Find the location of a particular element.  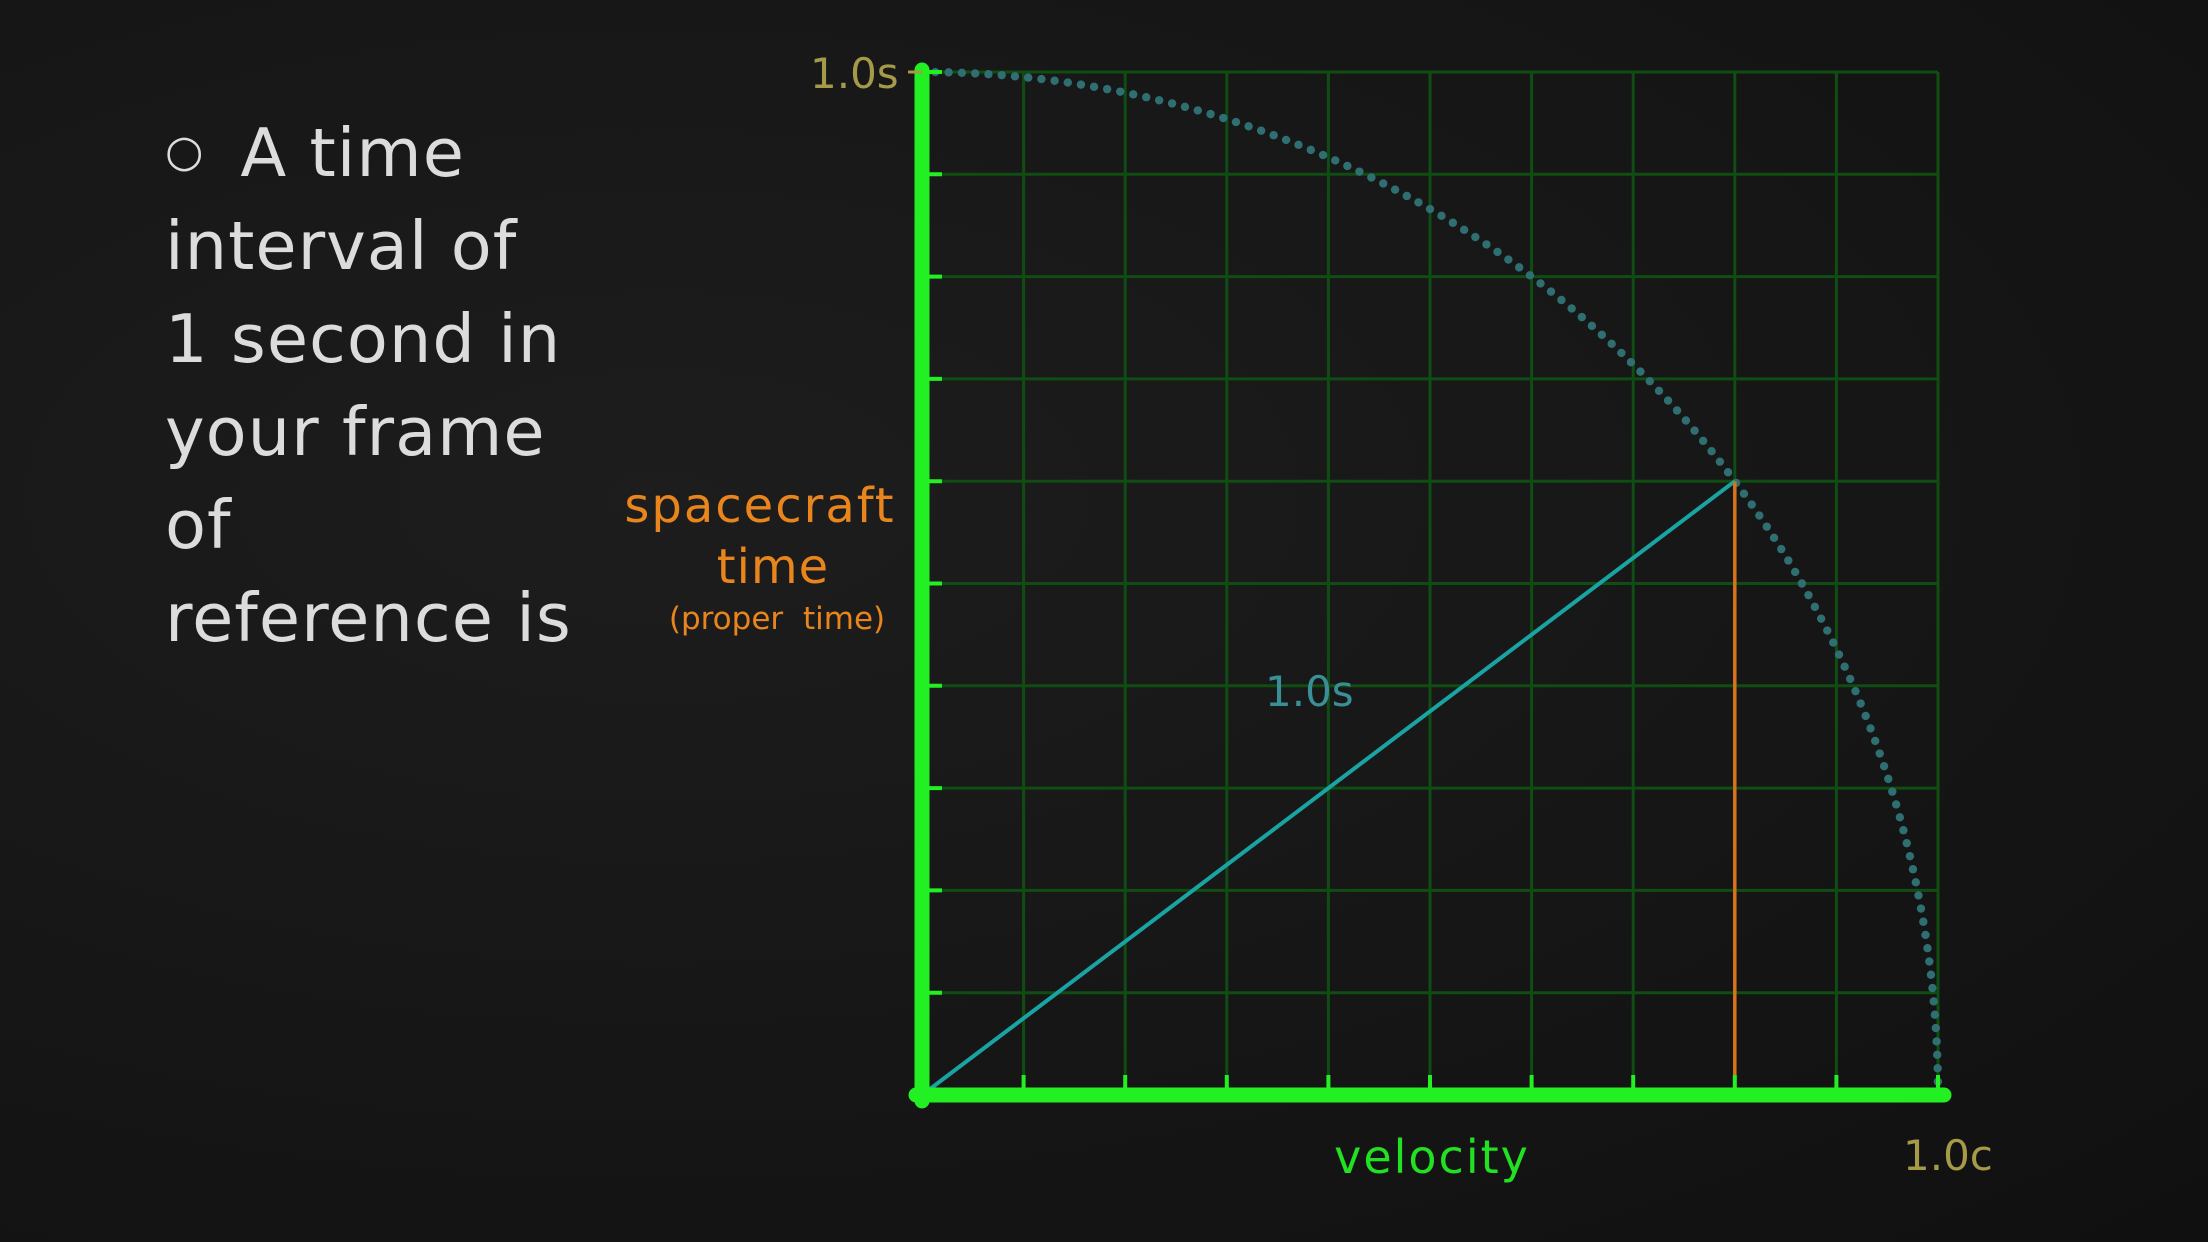

y-axis-label-line2: time is located at coordinates (773, 567).